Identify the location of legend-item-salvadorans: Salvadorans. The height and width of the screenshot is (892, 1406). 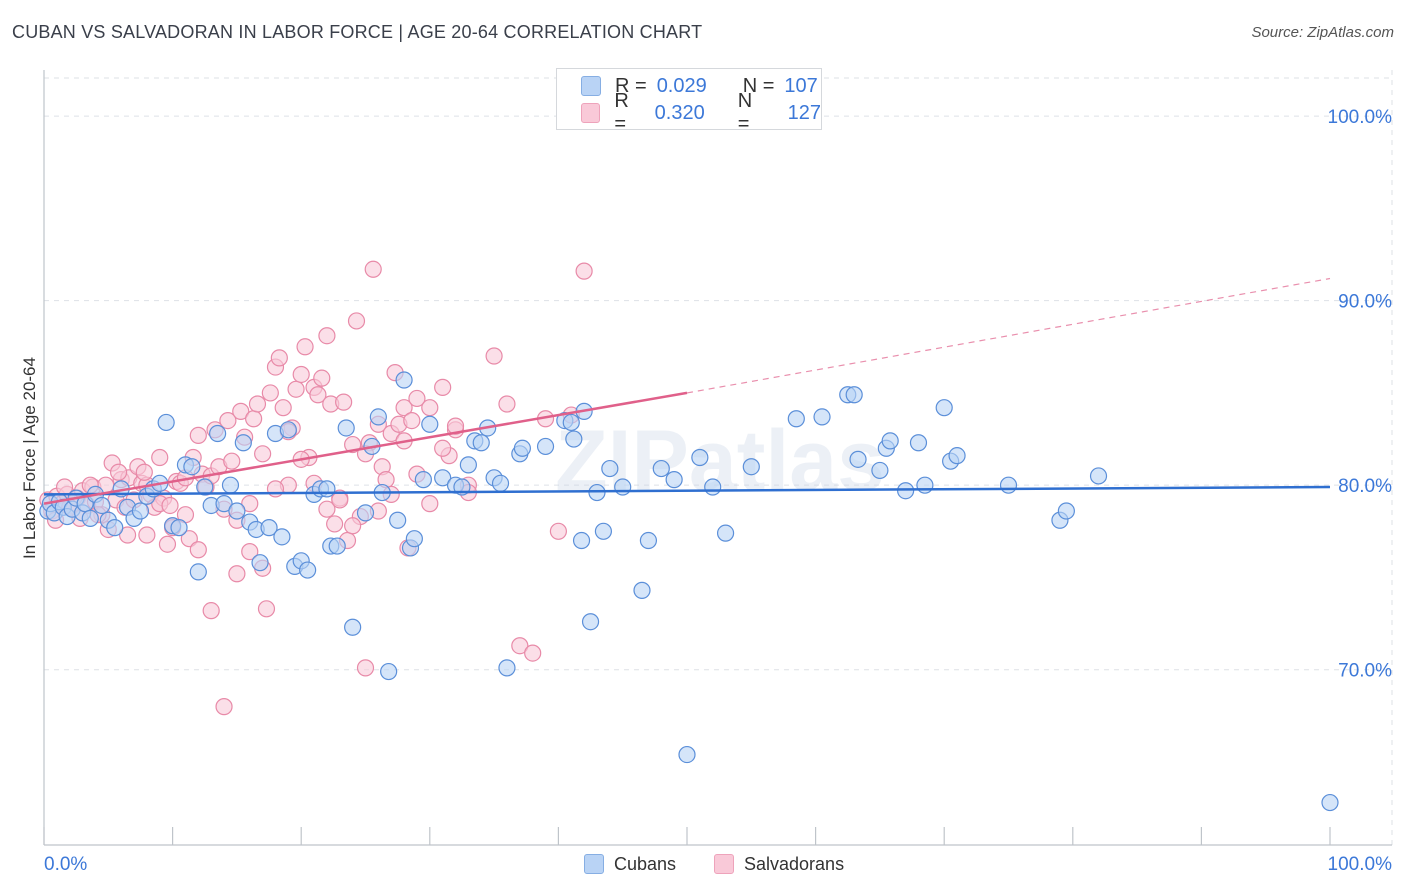
(779, 864).